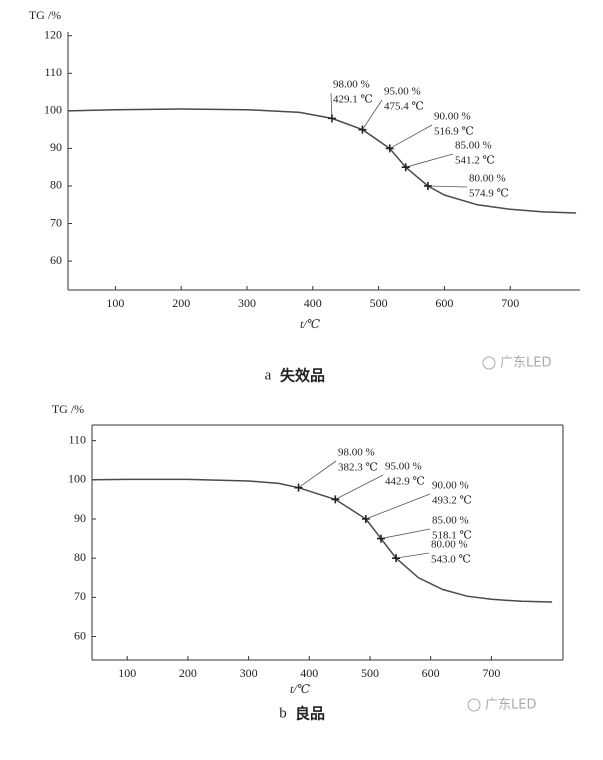 The height and width of the screenshot is (760, 603). I want to click on tg-curve, so click(322, 540).